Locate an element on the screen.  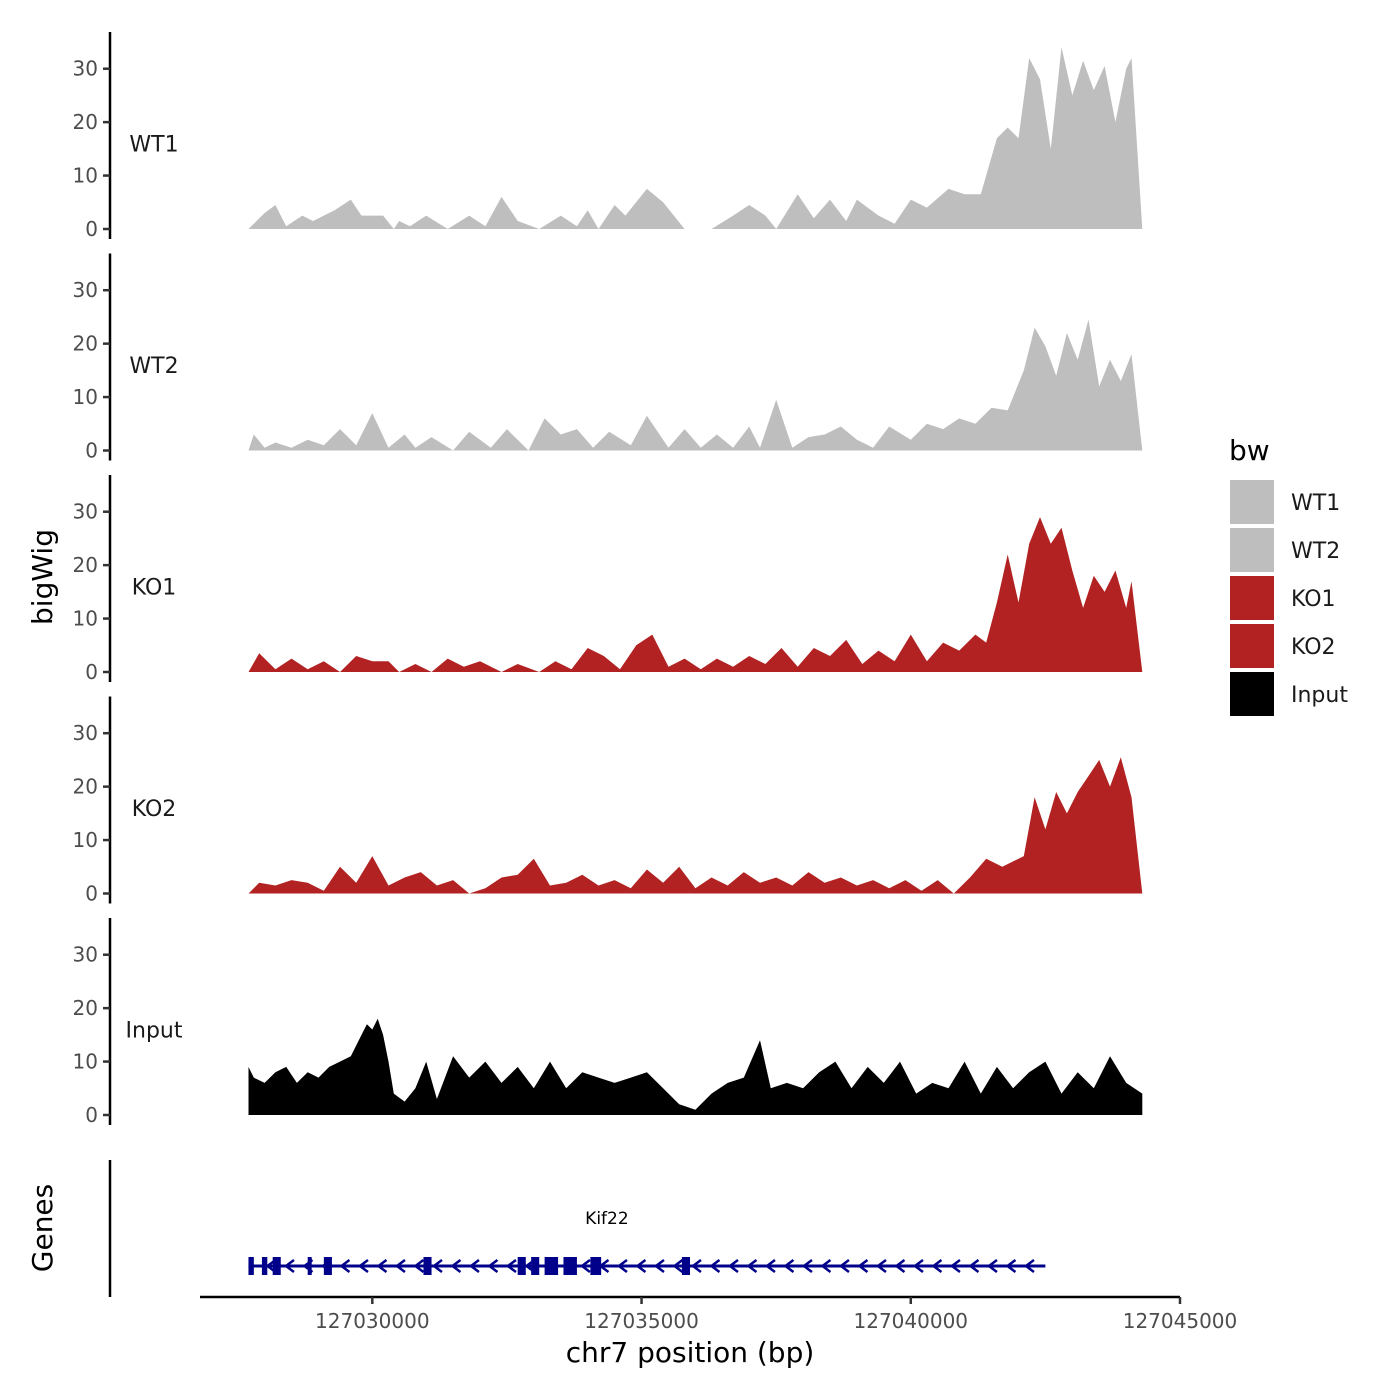
track-wt2: 0 10 20 30 WT2 is located at coordinates (608, 358).